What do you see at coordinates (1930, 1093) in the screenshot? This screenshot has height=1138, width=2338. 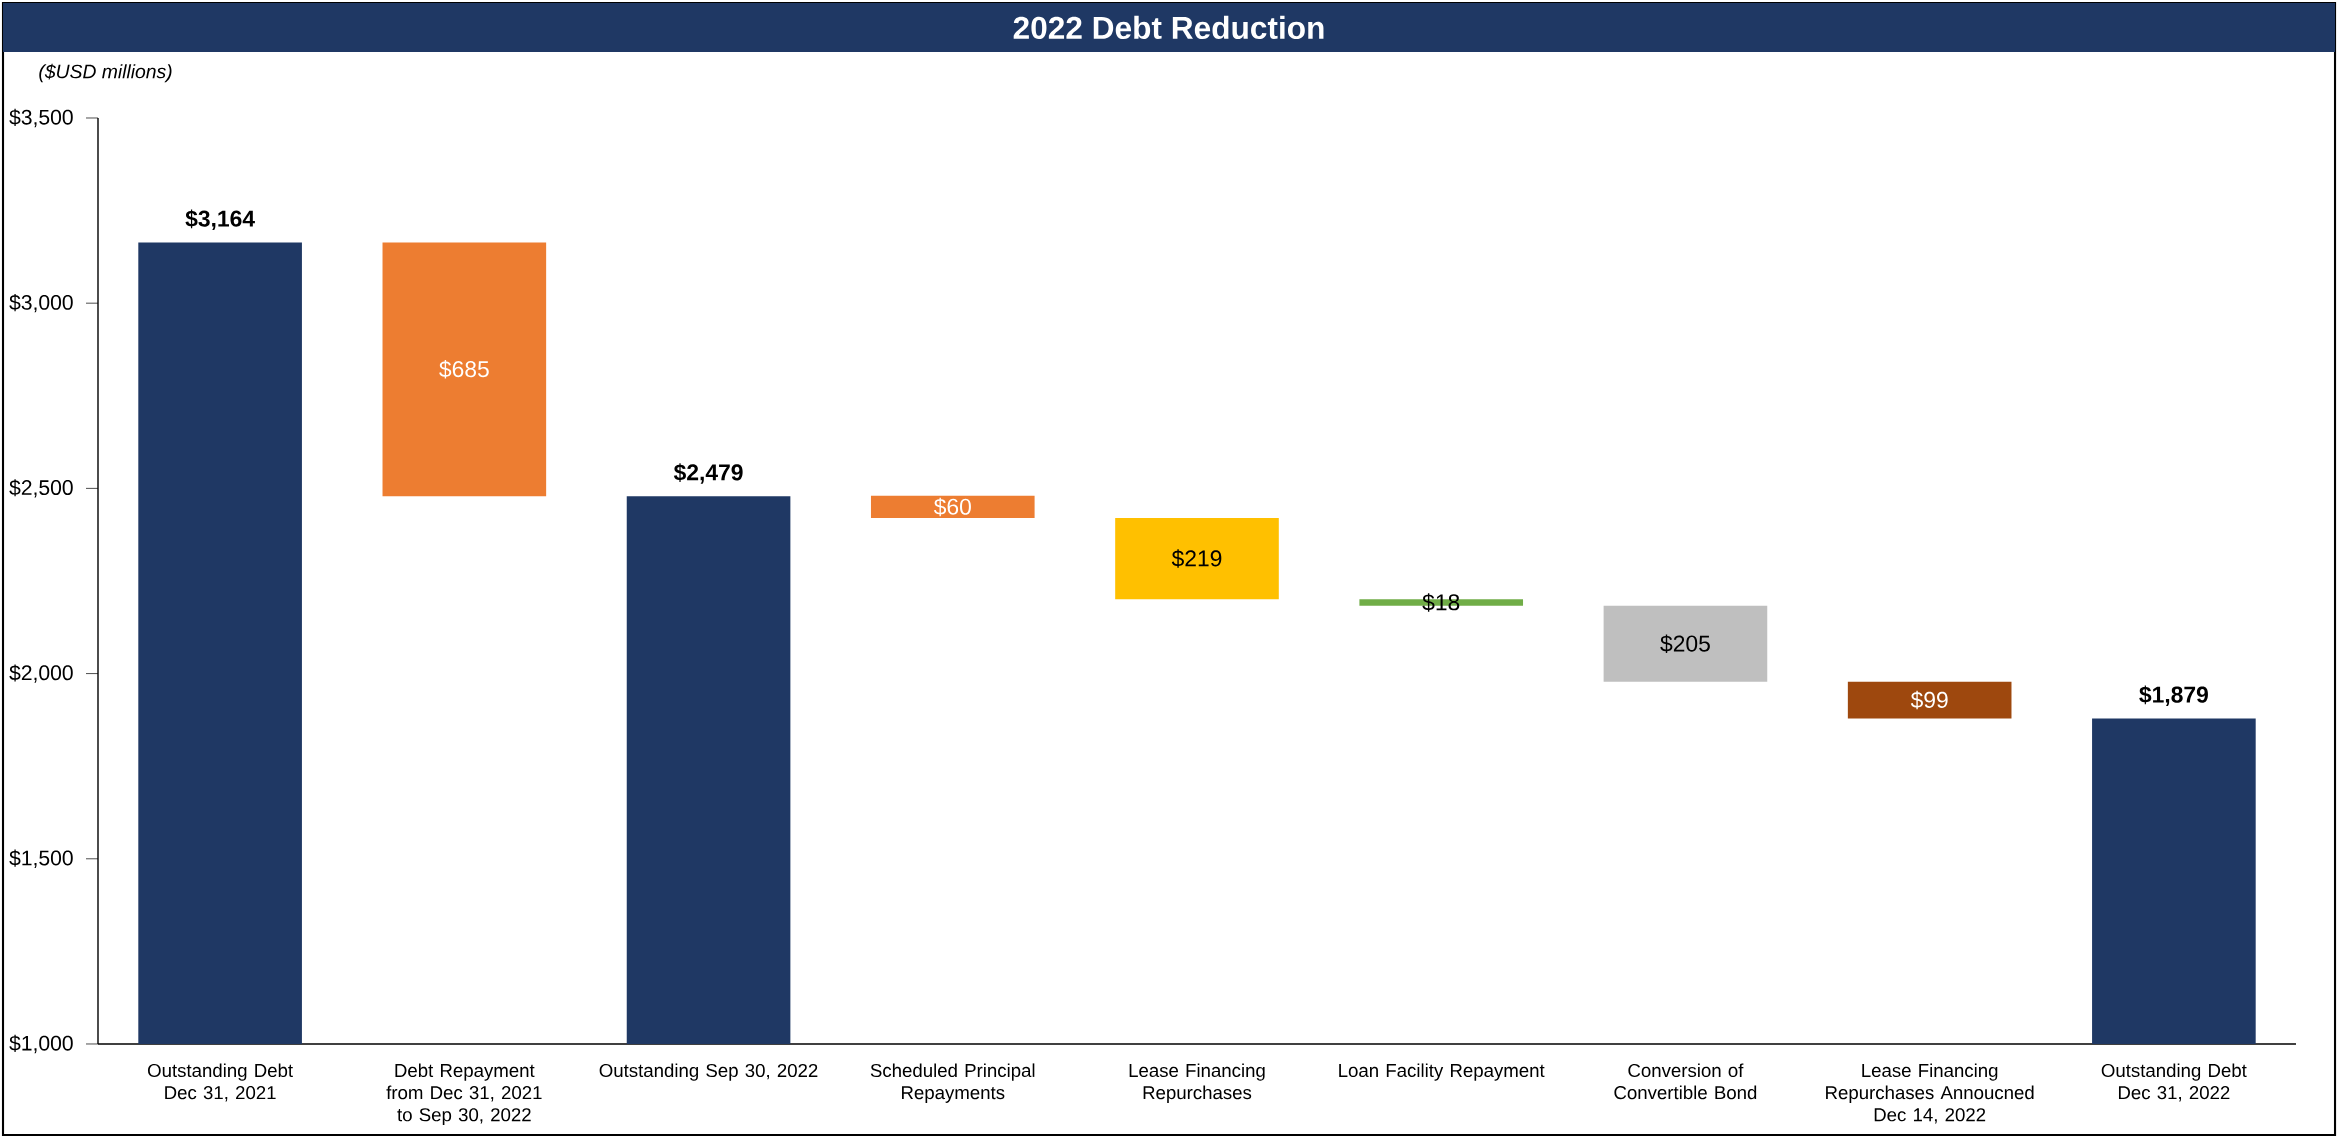 I see `x-tick-label: Lease Financing Repurchases Annoucned Dec 14, 2022` at bounding box center [1930, 1093].